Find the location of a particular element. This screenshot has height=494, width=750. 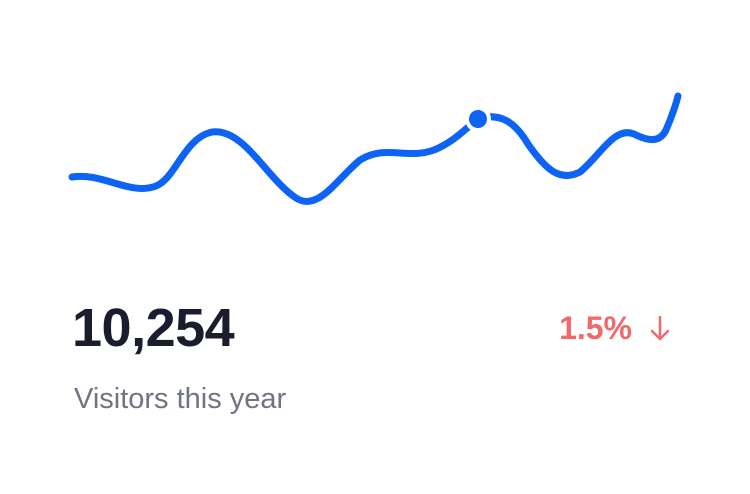

change-indicator: 1.5% is located at coordinates (614, 328).